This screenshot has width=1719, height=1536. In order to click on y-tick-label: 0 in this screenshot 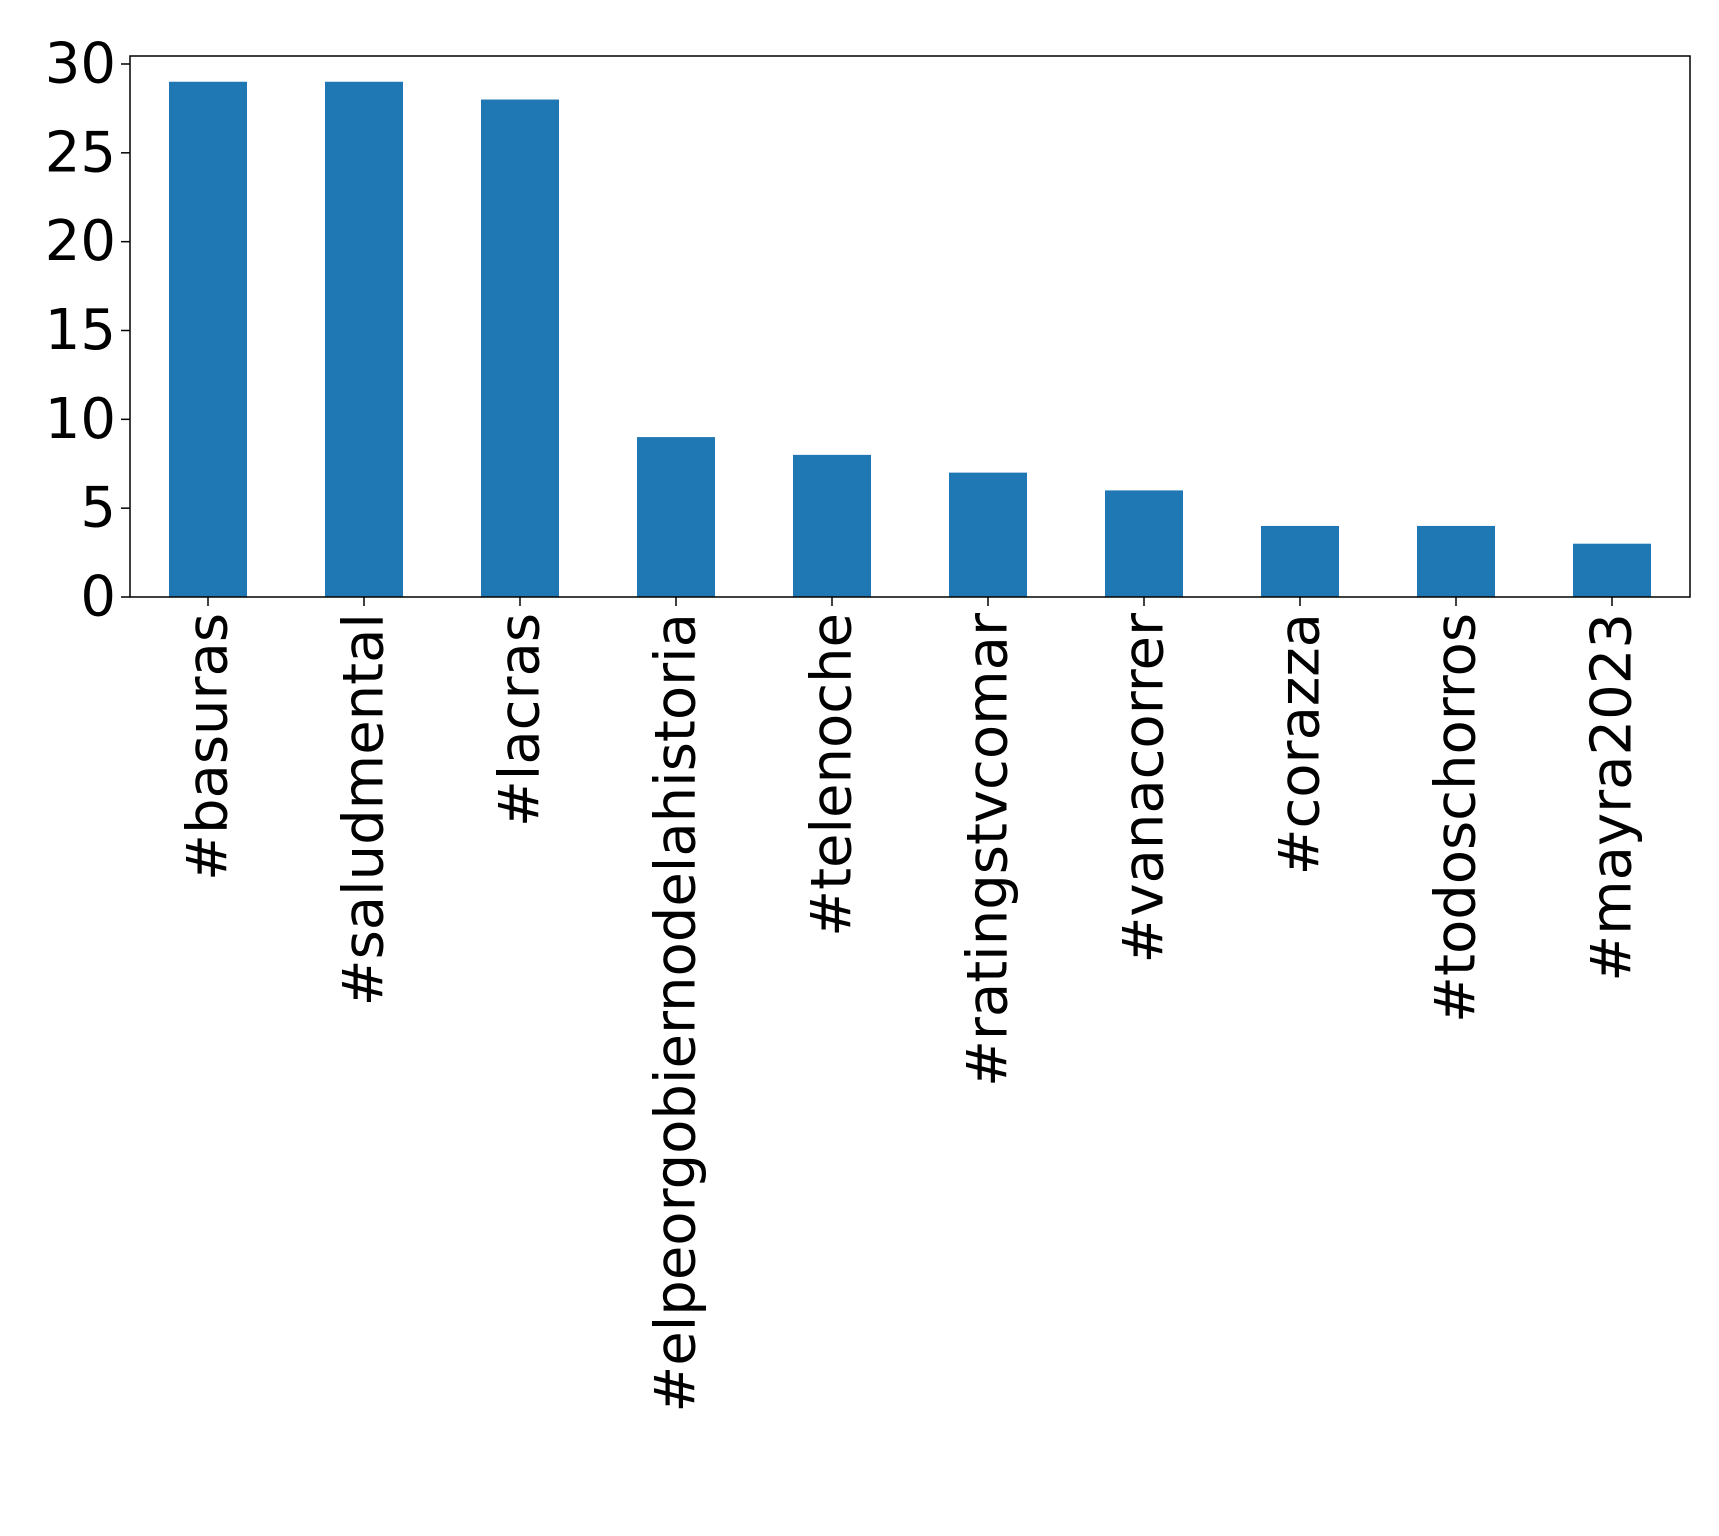, I will do `click(98, 597)`.